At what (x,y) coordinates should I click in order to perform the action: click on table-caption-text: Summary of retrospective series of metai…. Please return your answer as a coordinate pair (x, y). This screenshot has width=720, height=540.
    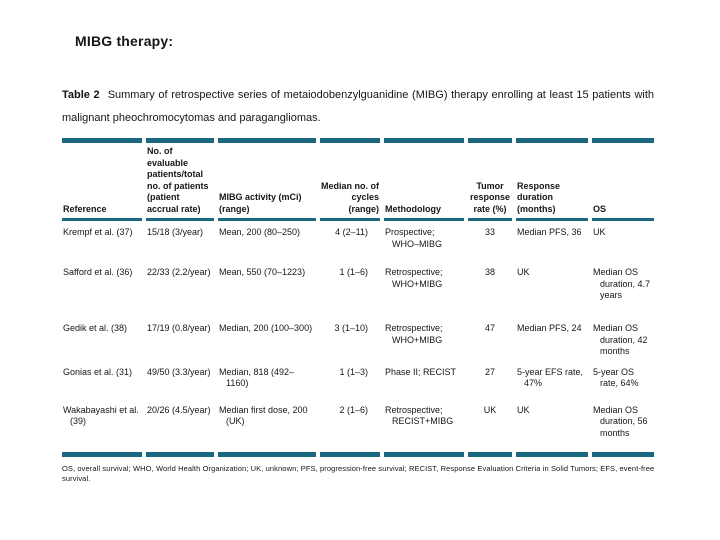
    Looking at the image, I should click on (358, 106).